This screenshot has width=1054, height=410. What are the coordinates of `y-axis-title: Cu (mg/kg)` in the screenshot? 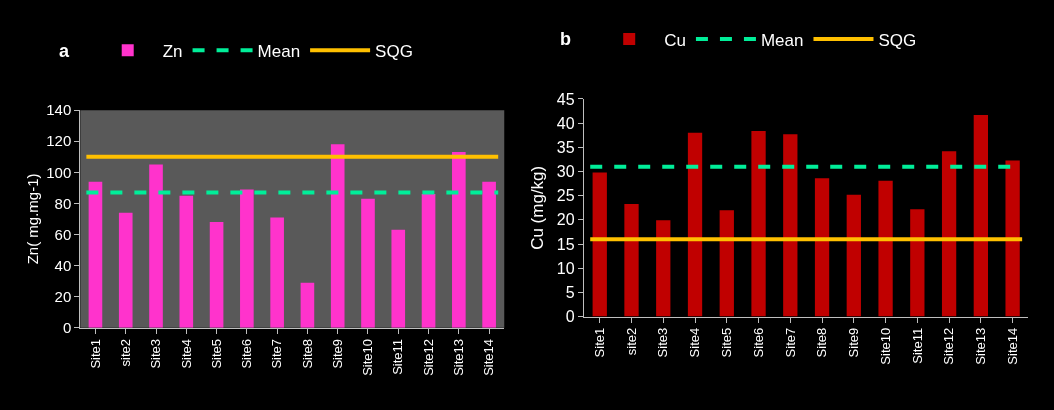 It's located at (538, 207).